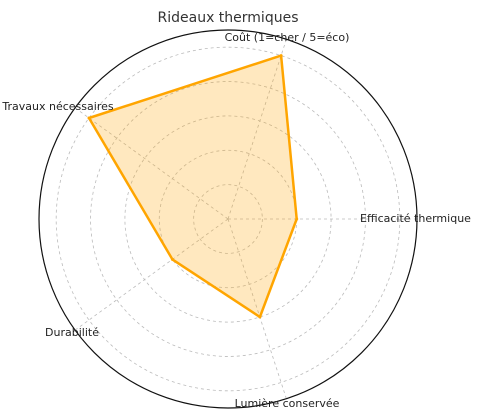 The width and height of the screenshot is (480, 410). I want to click on chart-title: Rideaux thermiques, so click(228, 18).